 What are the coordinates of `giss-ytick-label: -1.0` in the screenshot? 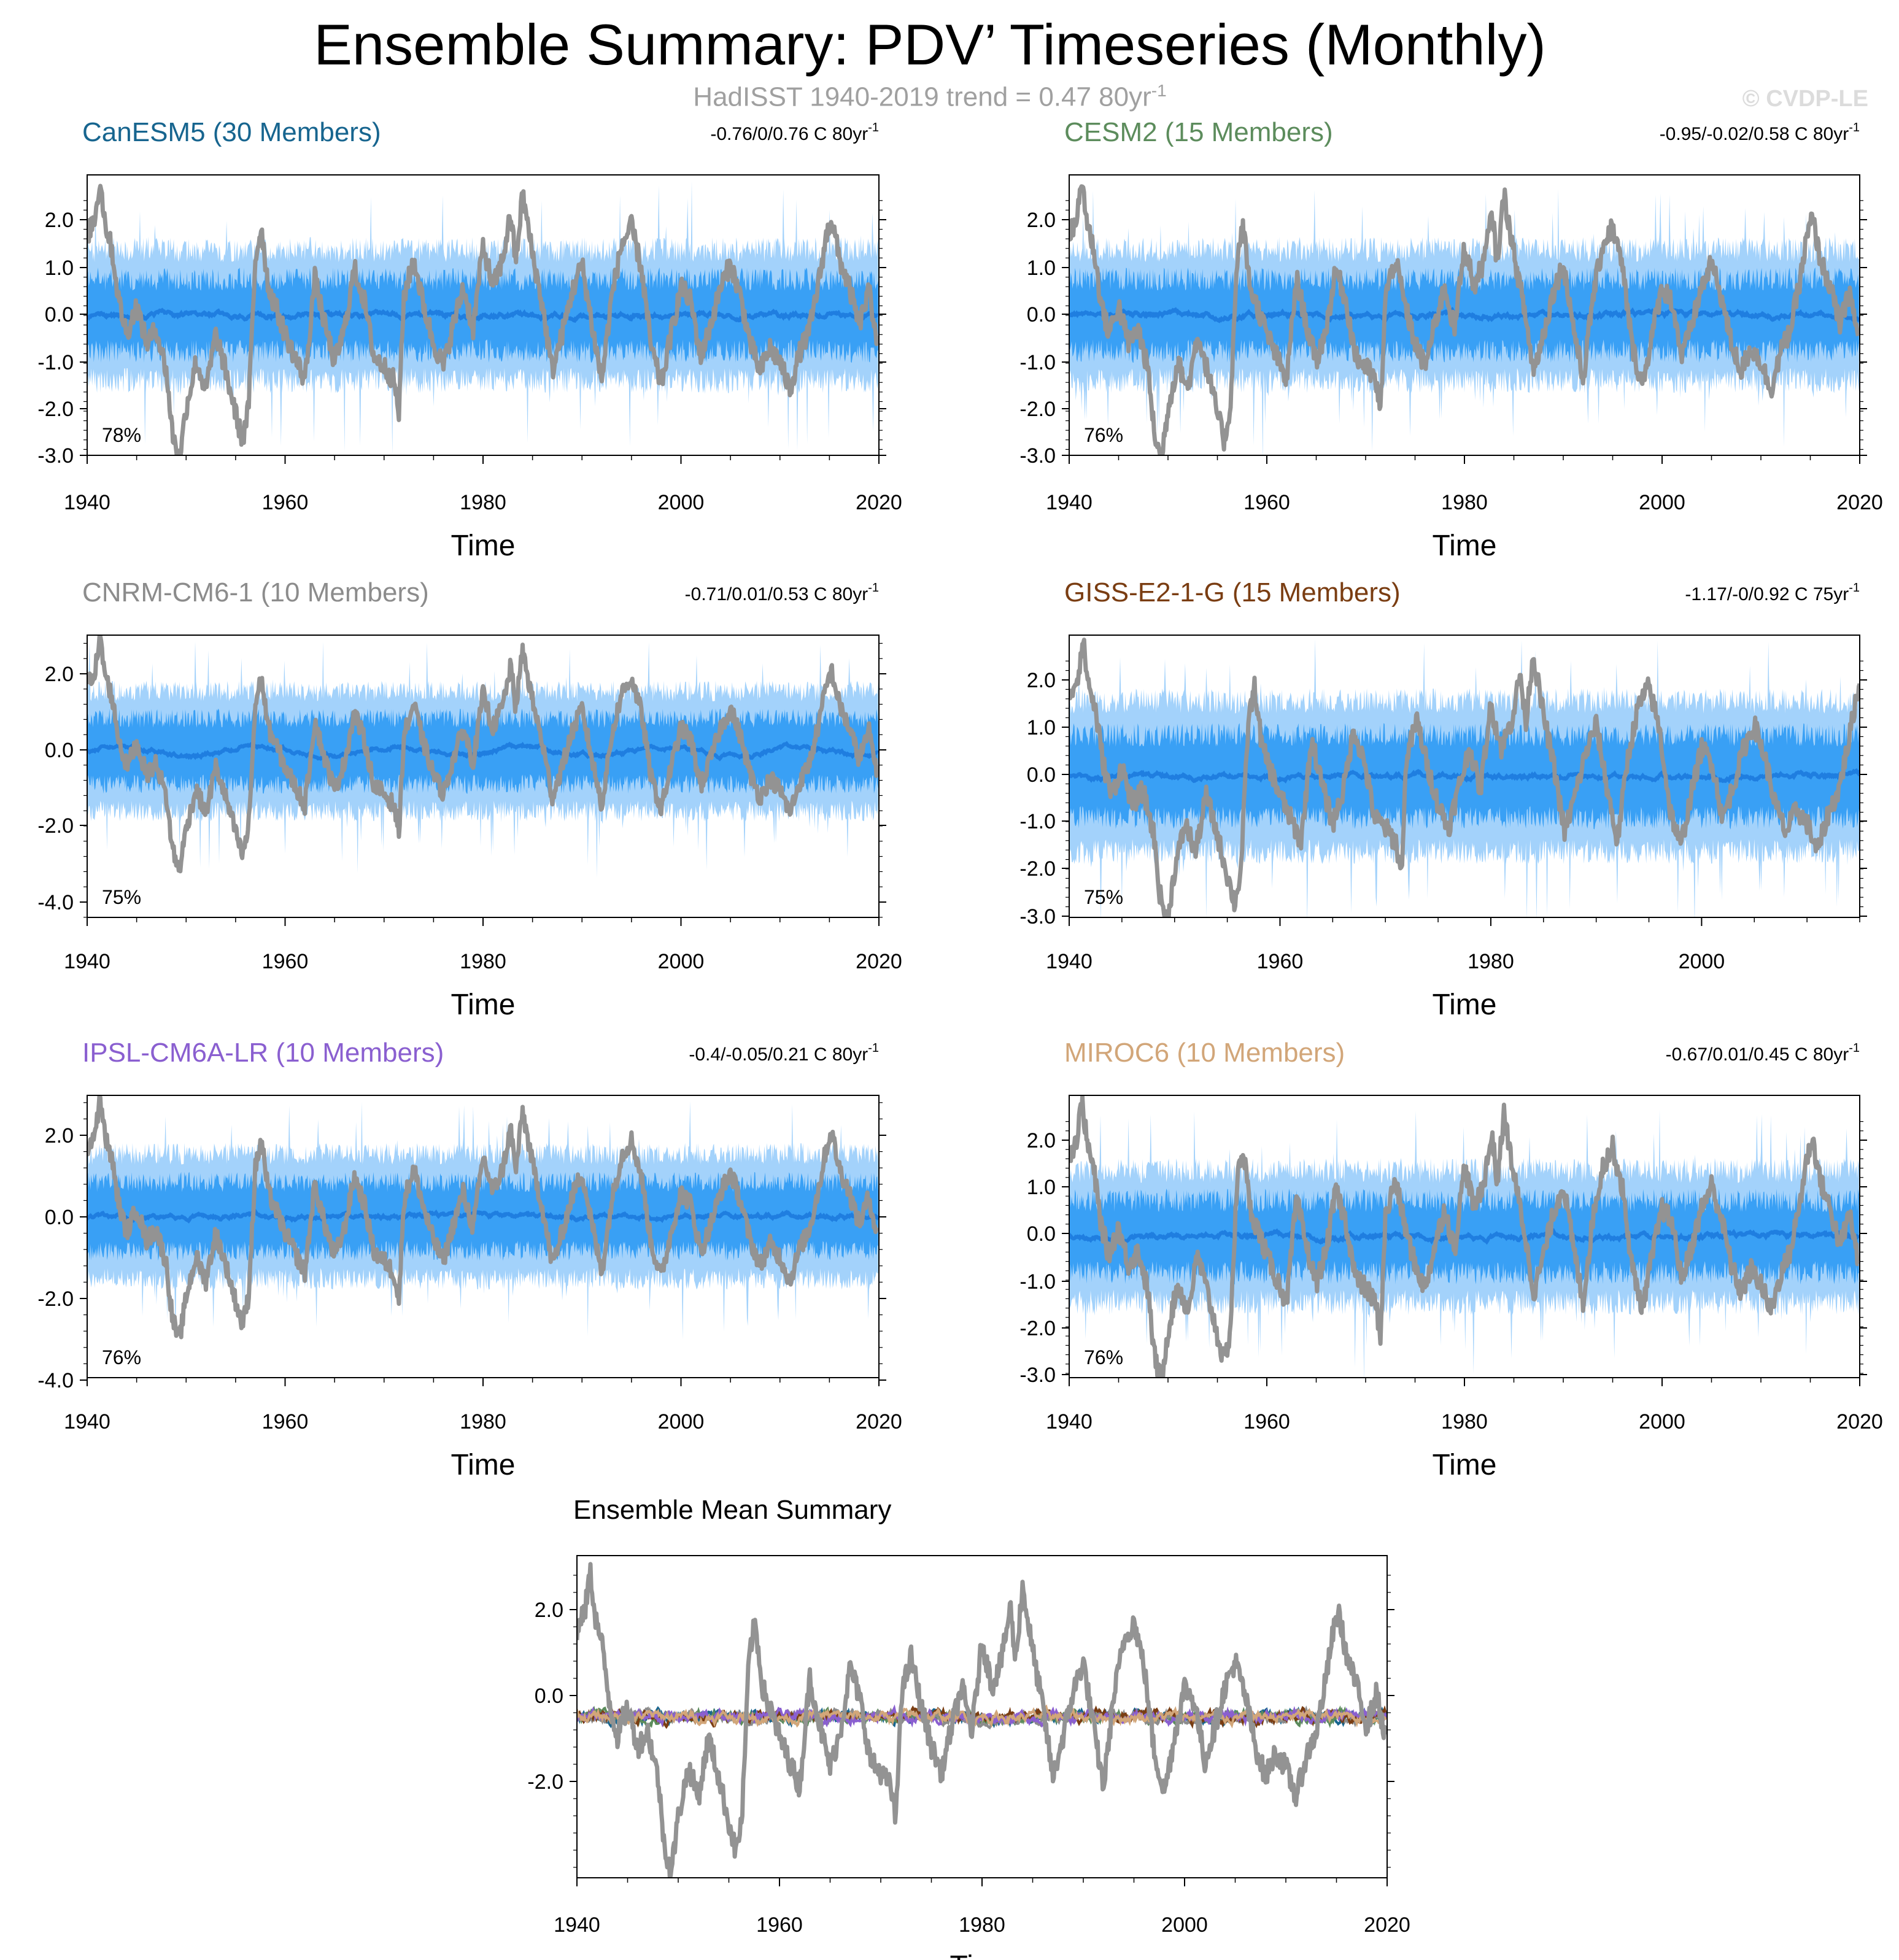 It's located at (1037, 822).